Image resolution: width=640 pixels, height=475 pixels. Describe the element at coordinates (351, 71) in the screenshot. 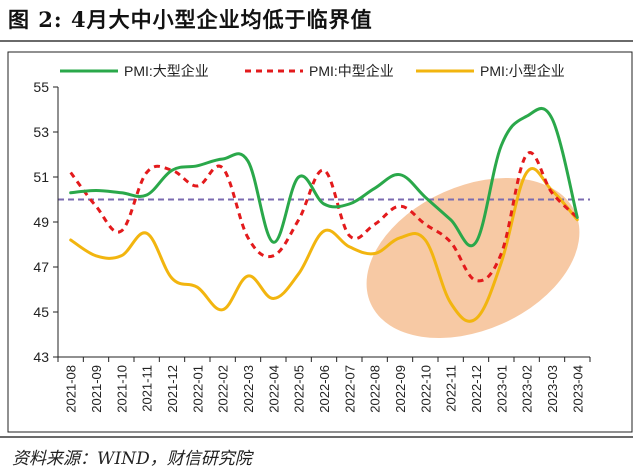

I see `legend-label-1: PMI:中型企业` at that location.